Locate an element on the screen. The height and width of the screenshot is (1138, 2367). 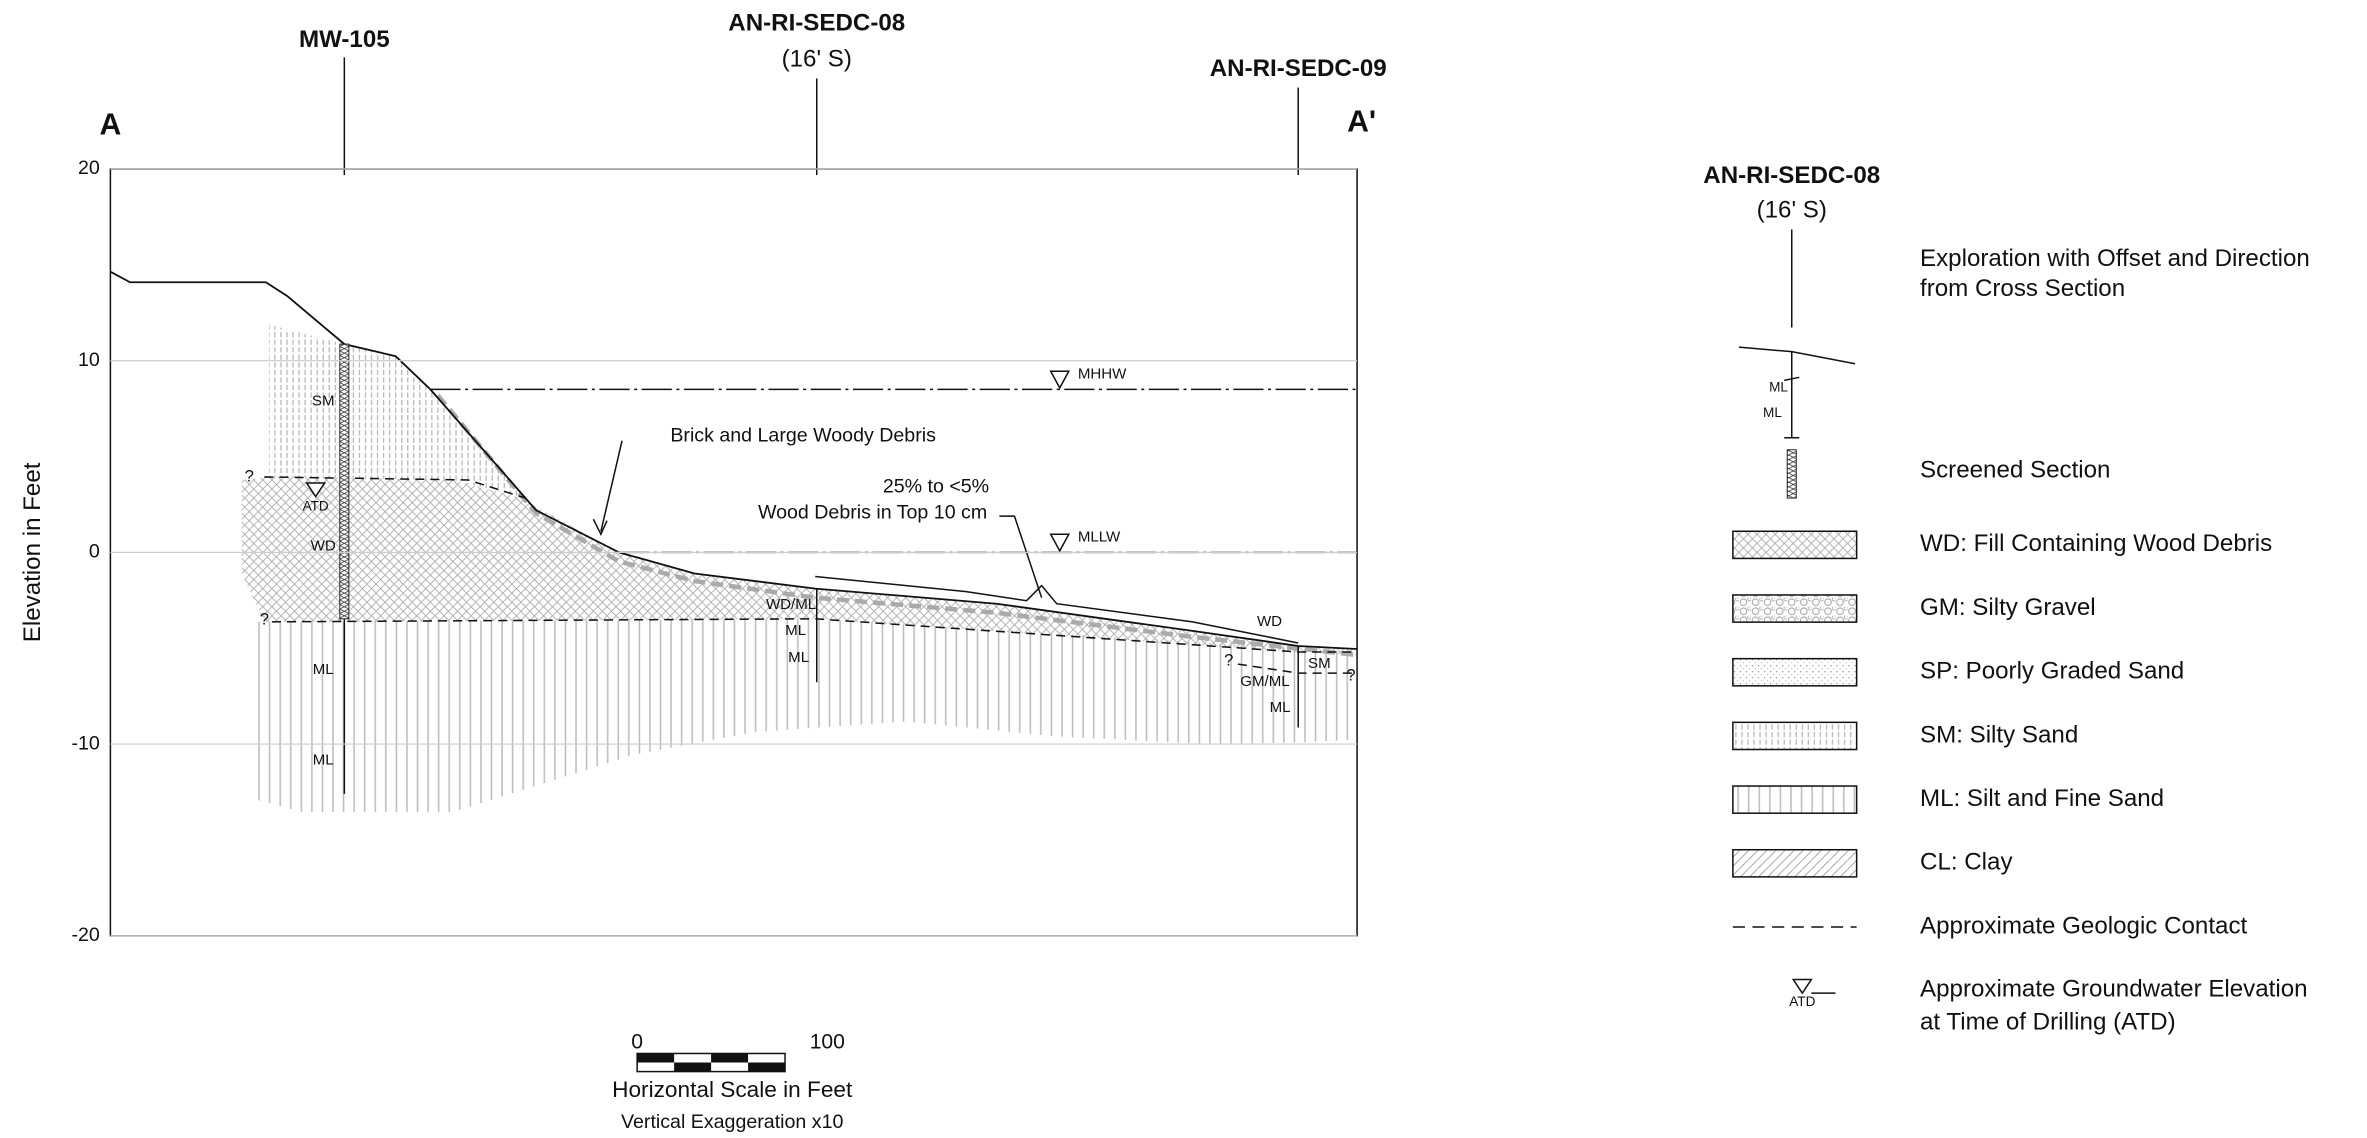
water-label: MLLW is located at coordinates (1099, 536).